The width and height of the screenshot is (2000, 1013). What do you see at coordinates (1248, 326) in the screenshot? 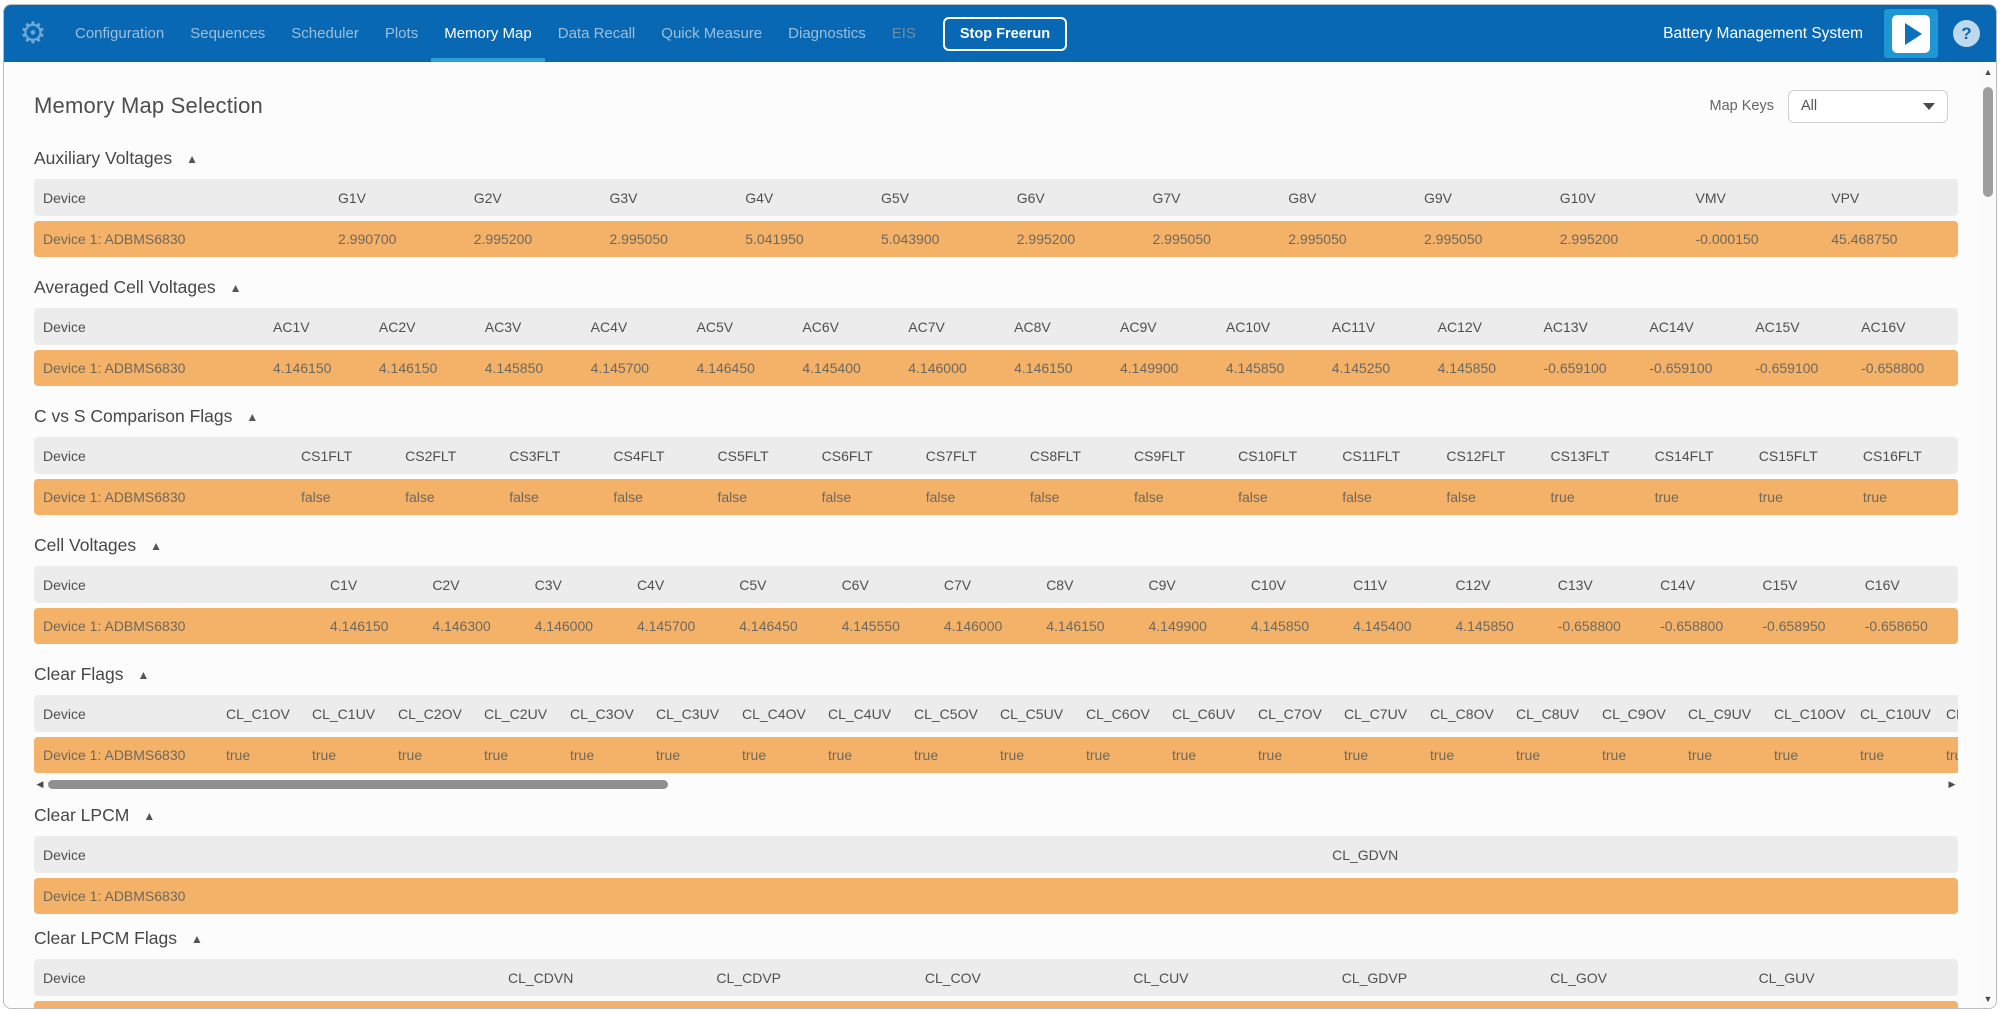
I see `column-header: AC10V` at bounding box center [1248, 326].